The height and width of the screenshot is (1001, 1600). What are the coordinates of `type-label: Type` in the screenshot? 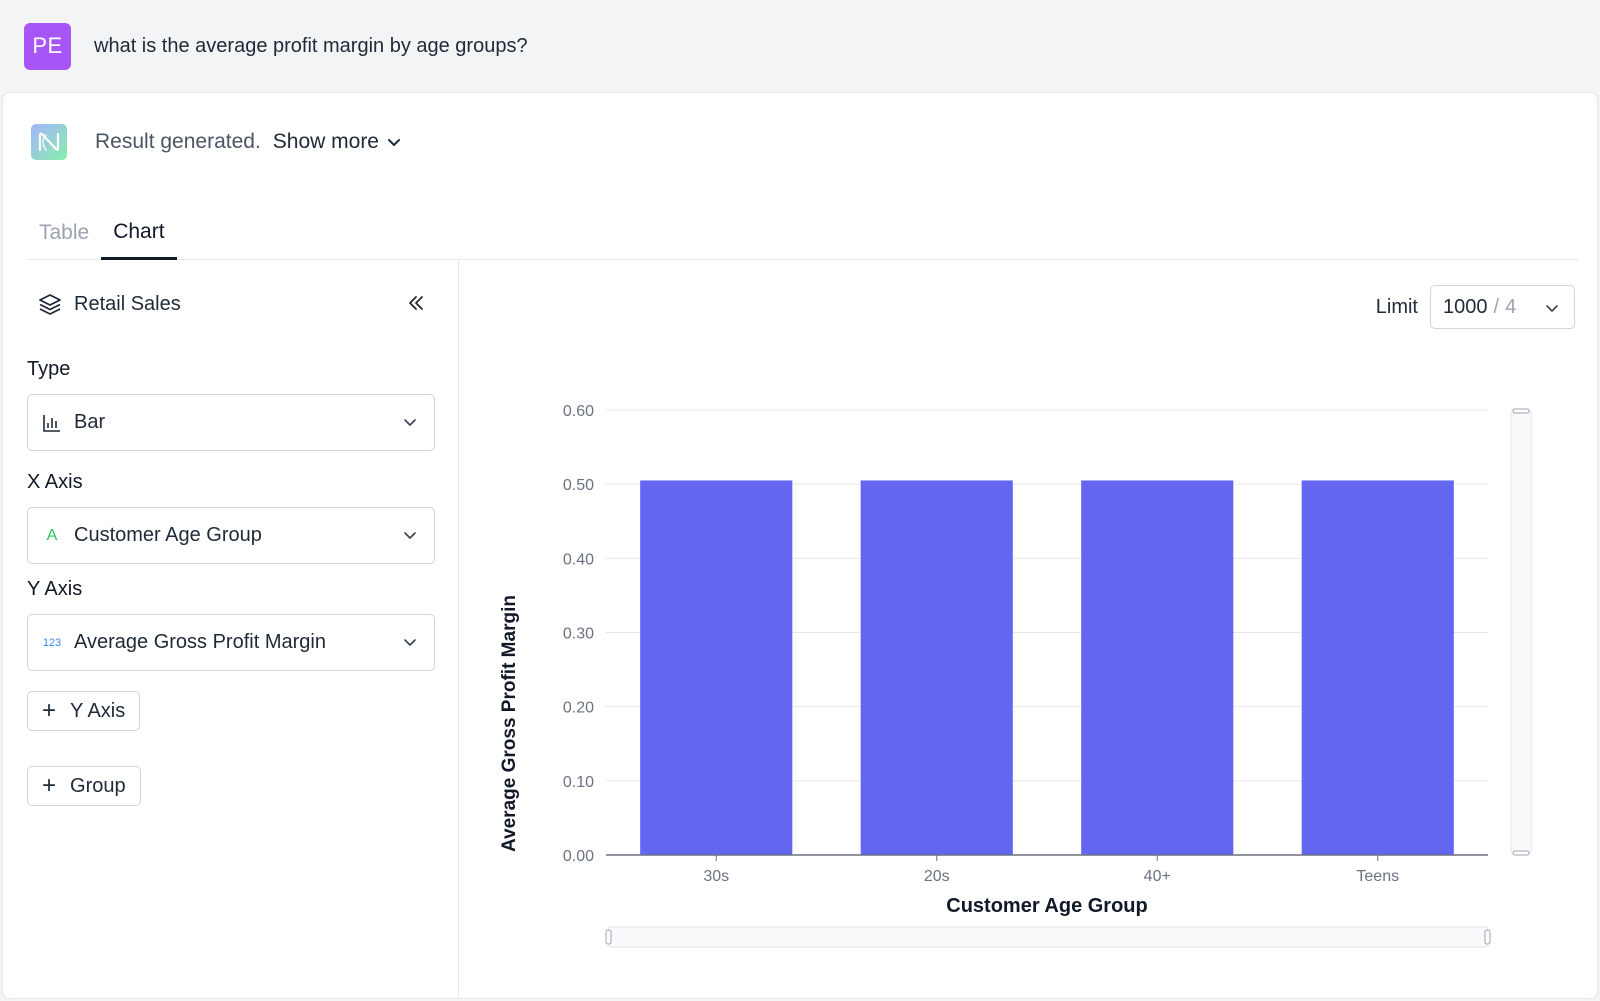 It's located at (49, 369).